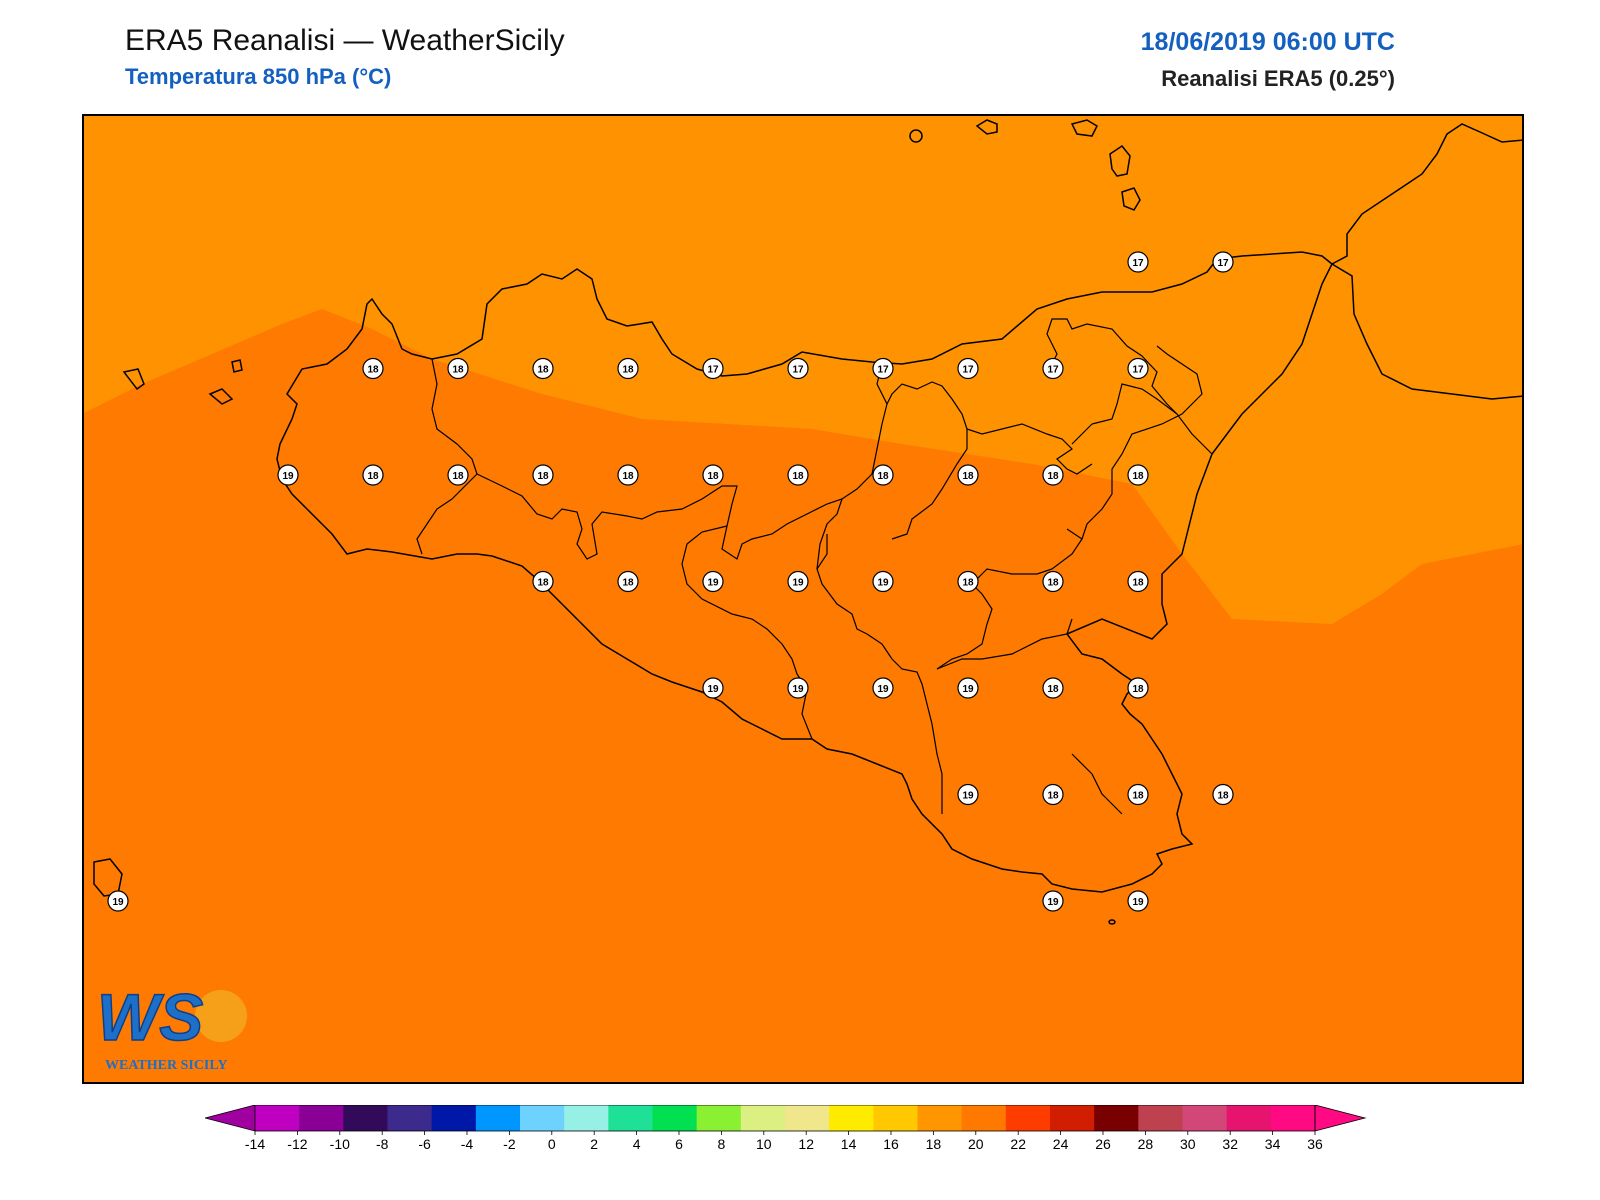 The height and width of the screenshot is (1200, 1600). I want to click on logo-sun, so click(221, 1016).